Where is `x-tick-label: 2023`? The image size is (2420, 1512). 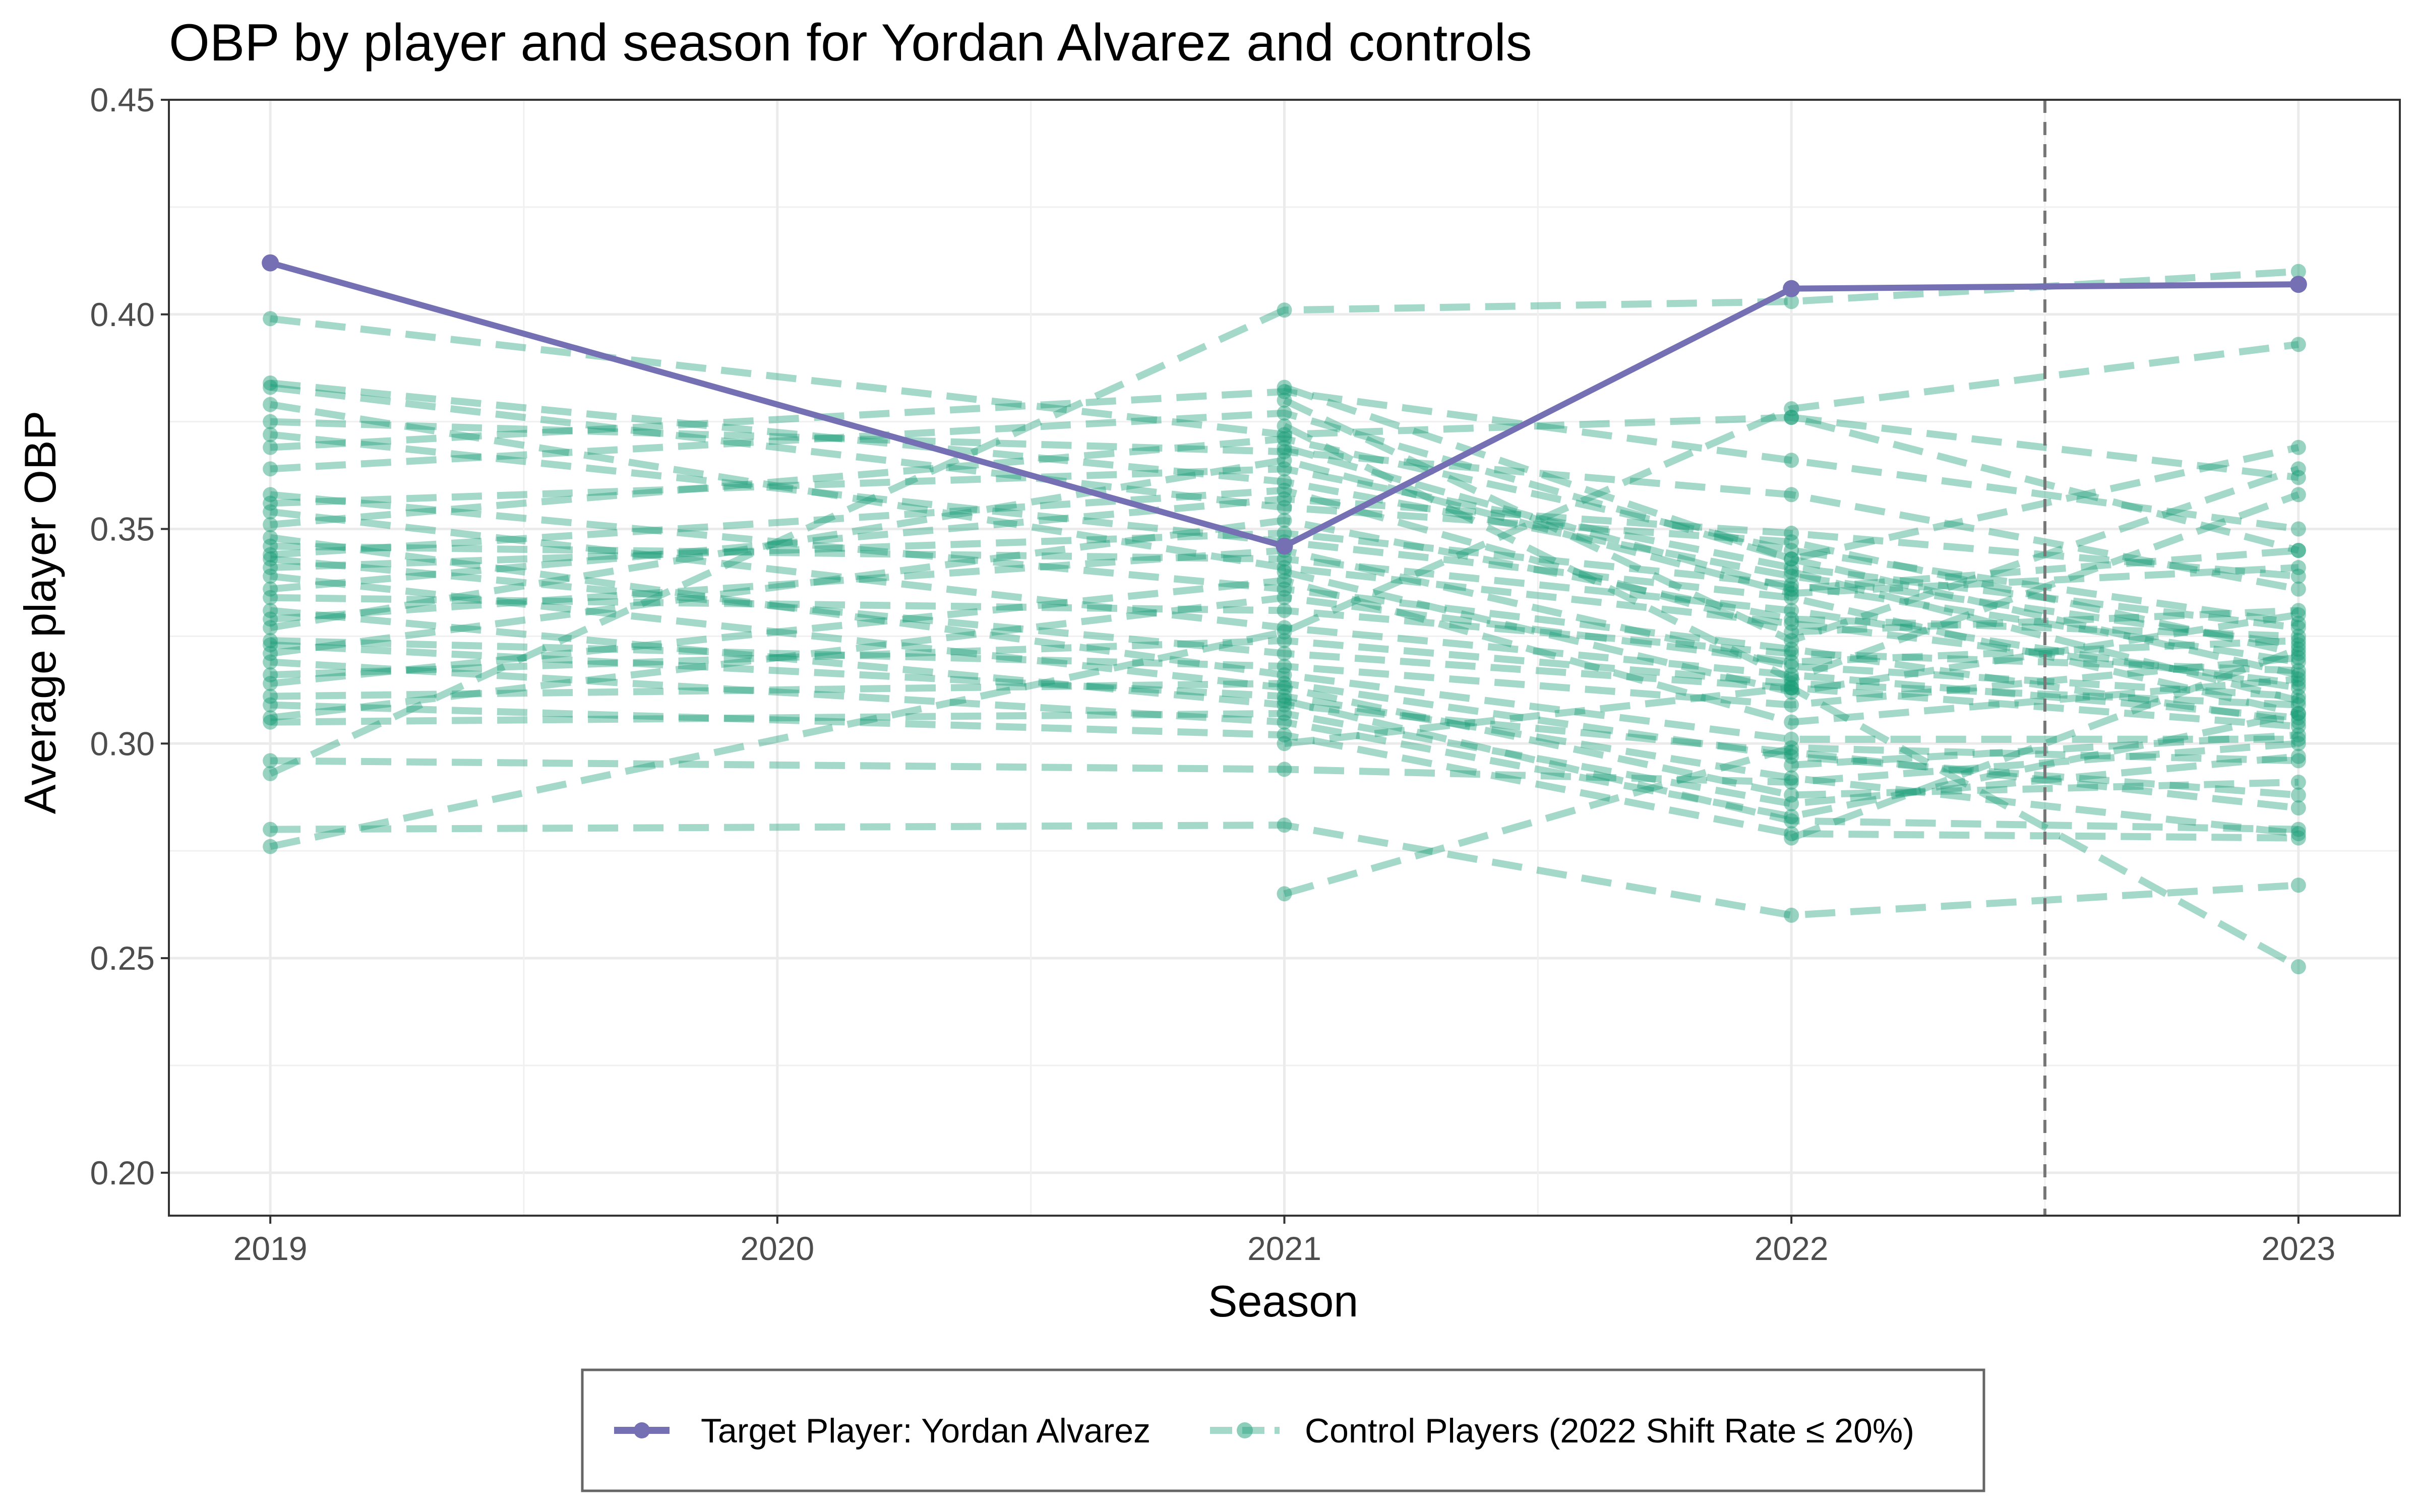 x-tick-label: 2023 is located at coordinates (2298, 1248).